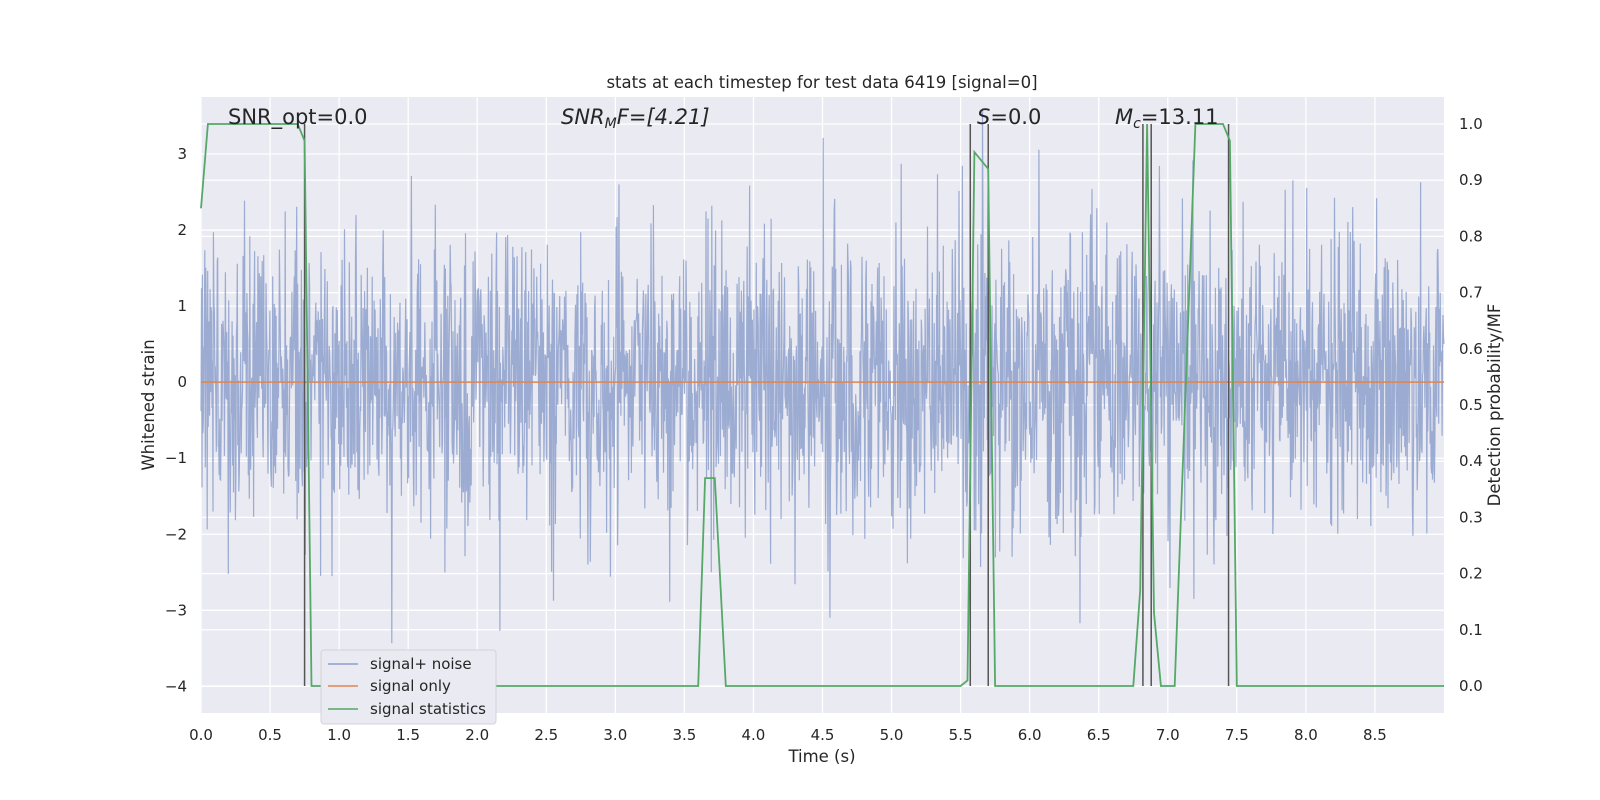 The image size is (1600, 800). What do you see at coordinates (1471, 517) in the screenshot?
I see `y-right-tick-label: 0.3` at bounding box center [1471, 517].